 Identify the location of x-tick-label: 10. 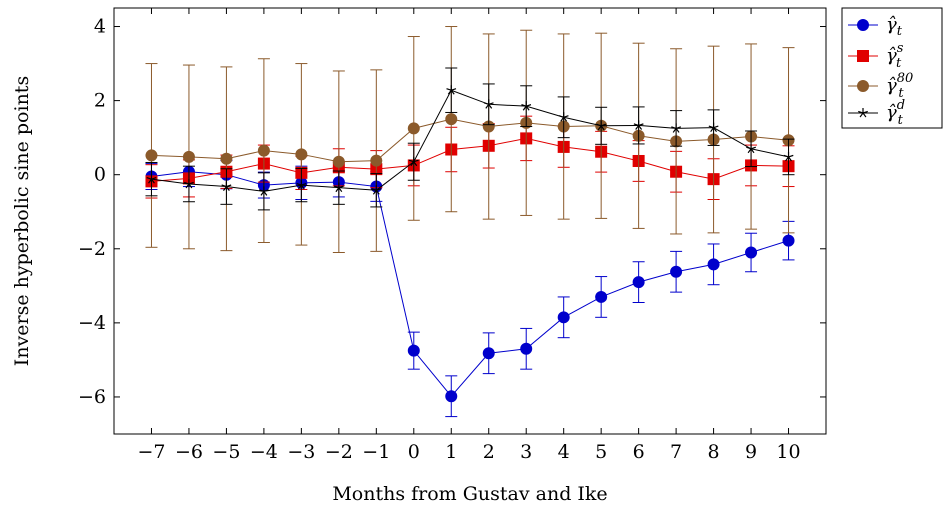
(788, 452).